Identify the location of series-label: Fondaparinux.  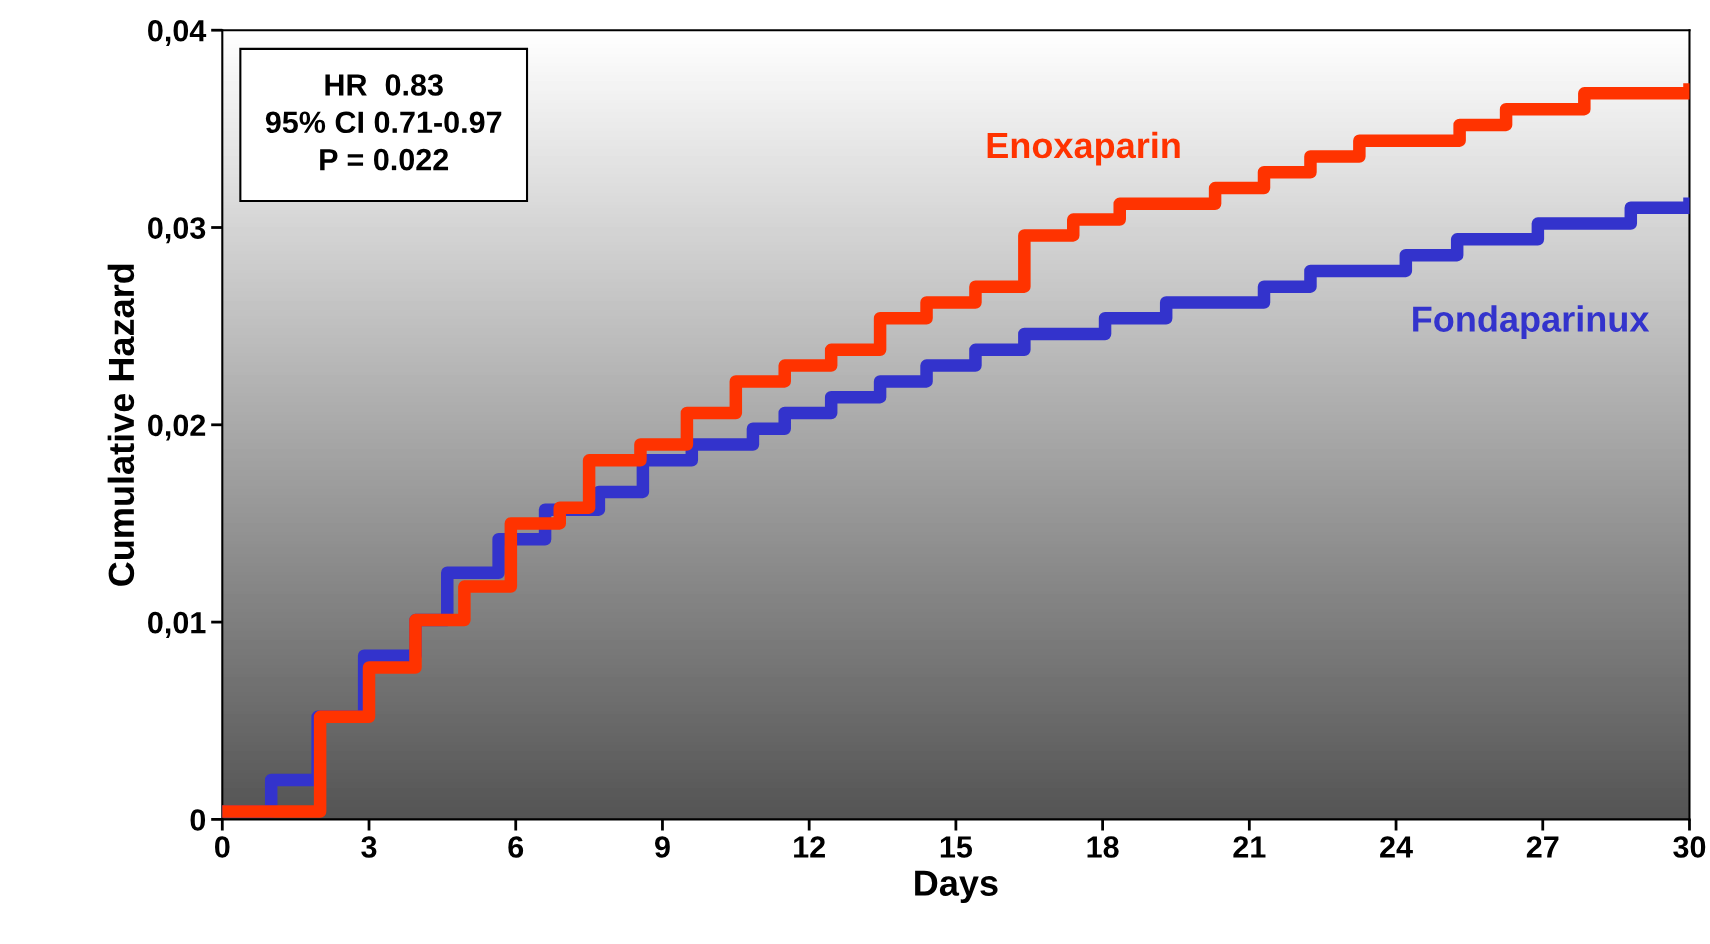
(1531, 322).